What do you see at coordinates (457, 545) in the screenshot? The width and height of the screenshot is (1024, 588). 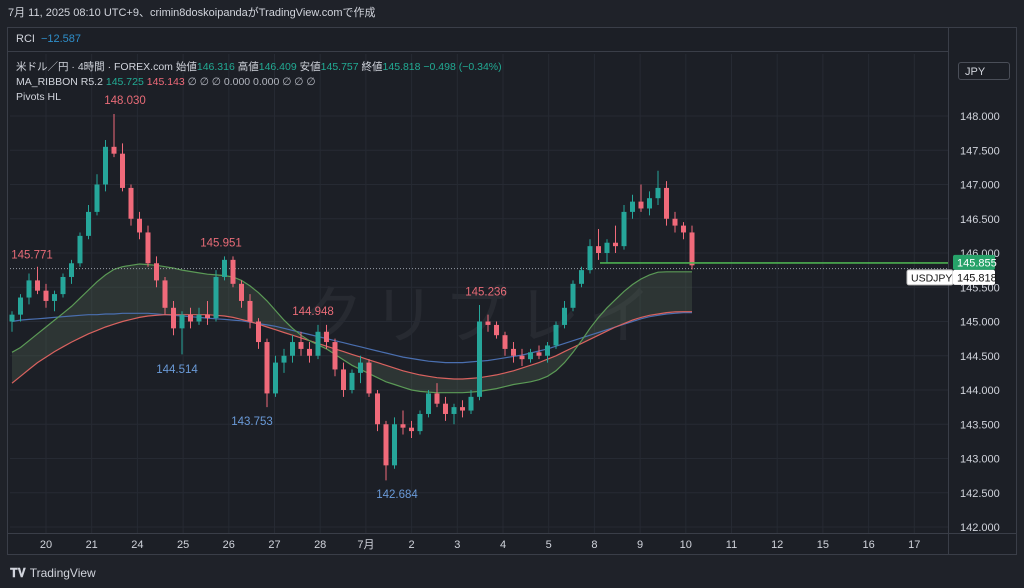 I see `x-tick-label: 3` at bounding box center [457, 545].